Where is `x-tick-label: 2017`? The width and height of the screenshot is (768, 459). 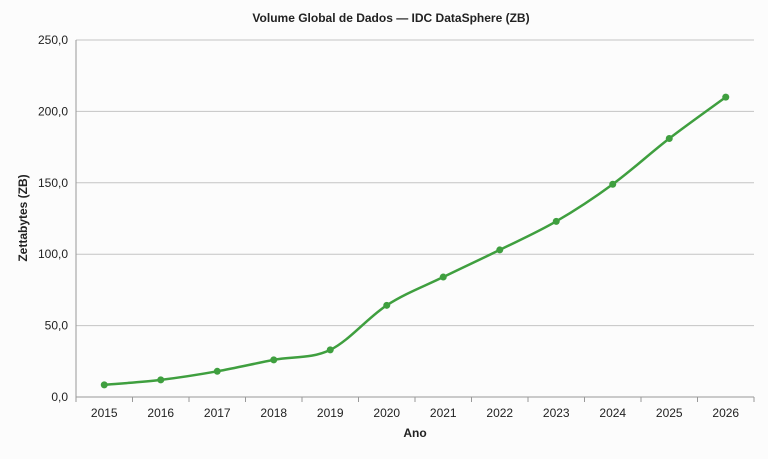 x-tick-label: 2017 is located at coordinates (217, 413).